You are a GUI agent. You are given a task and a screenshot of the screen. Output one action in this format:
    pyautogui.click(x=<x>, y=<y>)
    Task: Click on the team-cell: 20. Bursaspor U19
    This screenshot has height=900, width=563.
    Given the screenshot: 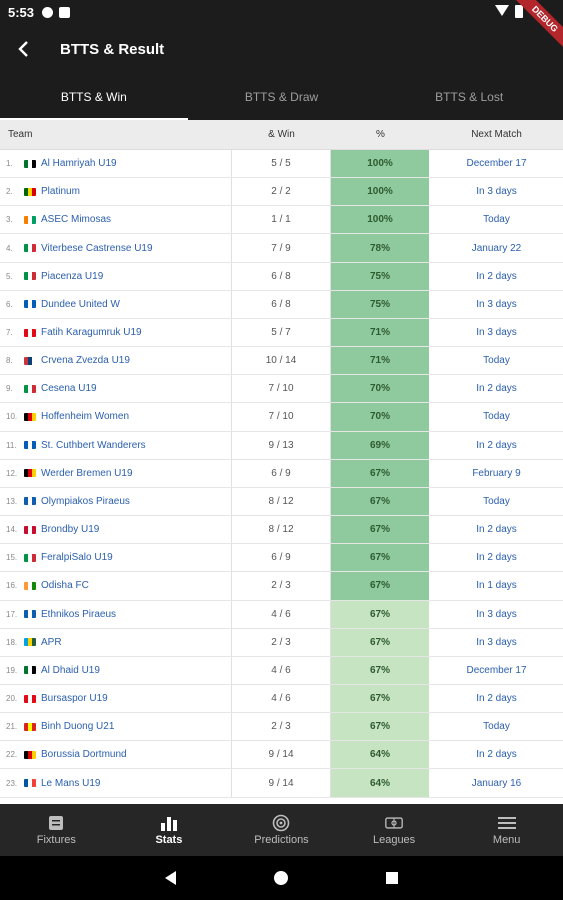 What is the action you would take?
    pyautogui.click(x=116, y=698)
    